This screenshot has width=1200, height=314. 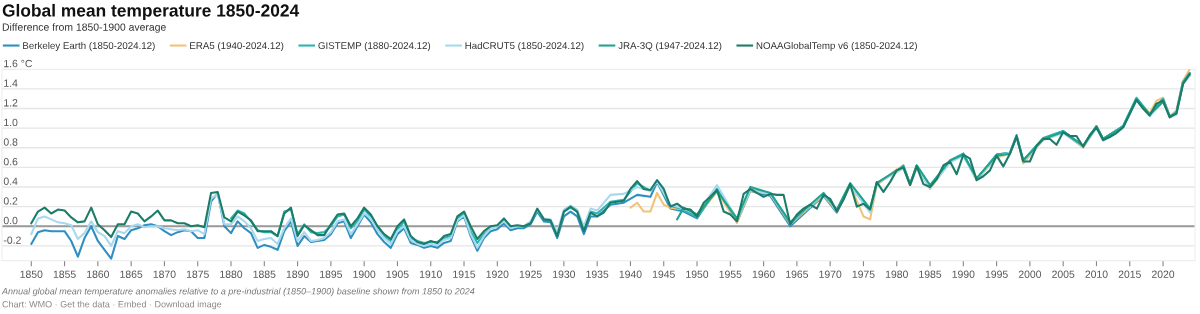 I want to click on x-tick-label: 1875, so click(x=197, y=274).